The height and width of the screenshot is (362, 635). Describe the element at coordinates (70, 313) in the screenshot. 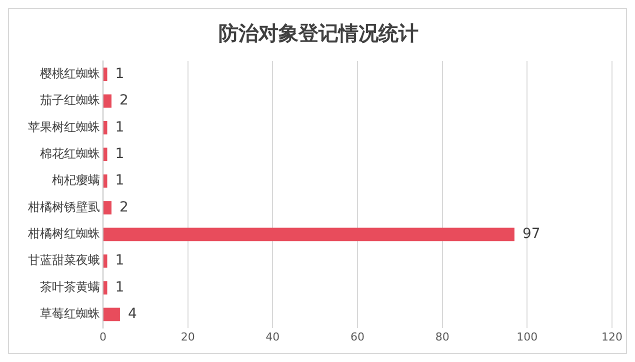

I see `y-tick-label: 草莓红蜘蛛` at that location.